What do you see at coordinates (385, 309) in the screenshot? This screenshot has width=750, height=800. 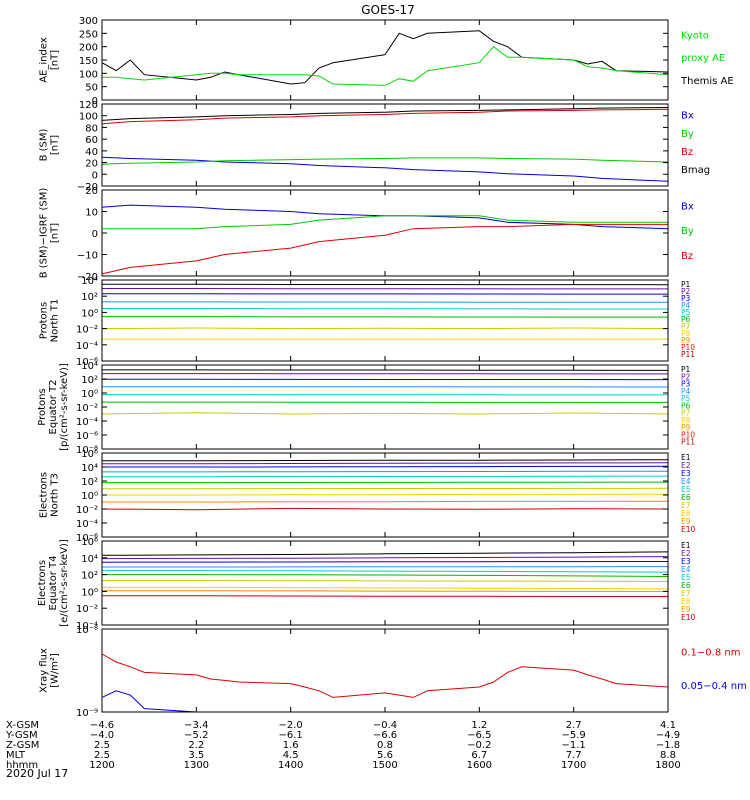 I see `series-p5-line` at bounding box center [385, 309].